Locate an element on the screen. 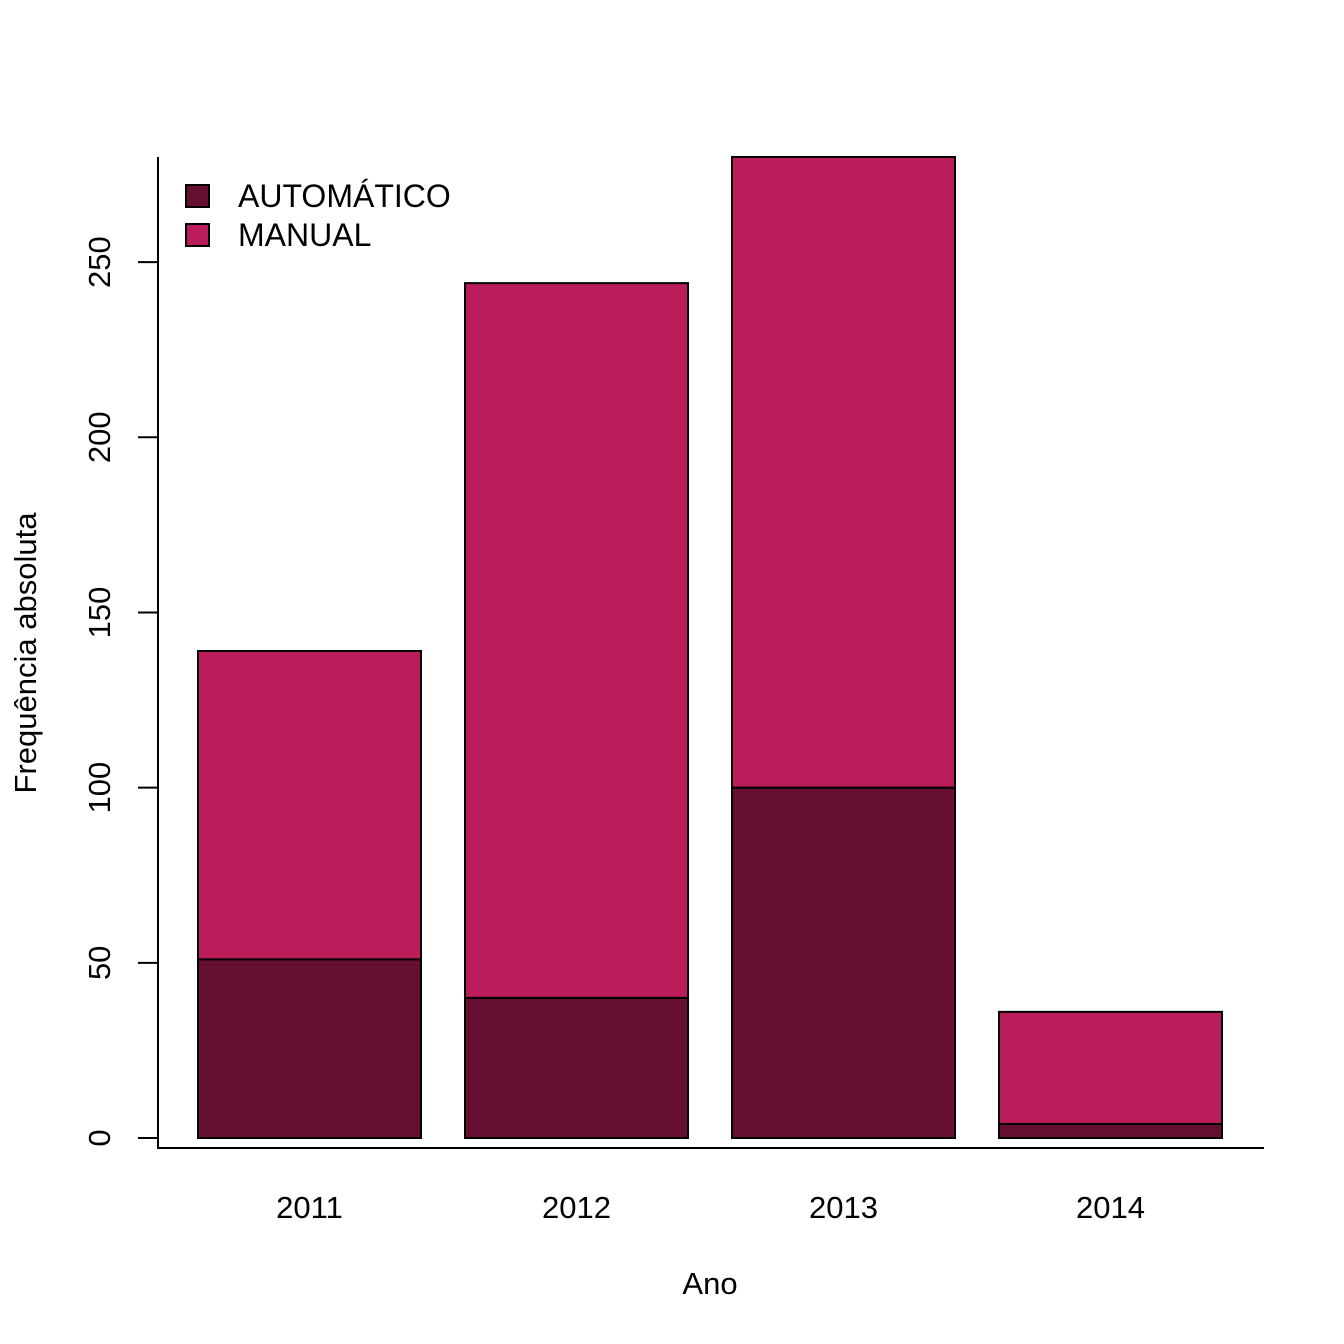 This screenshot has width=1344, height=1344. x-category-label: 2011 is located at coordinates (309, 1207).